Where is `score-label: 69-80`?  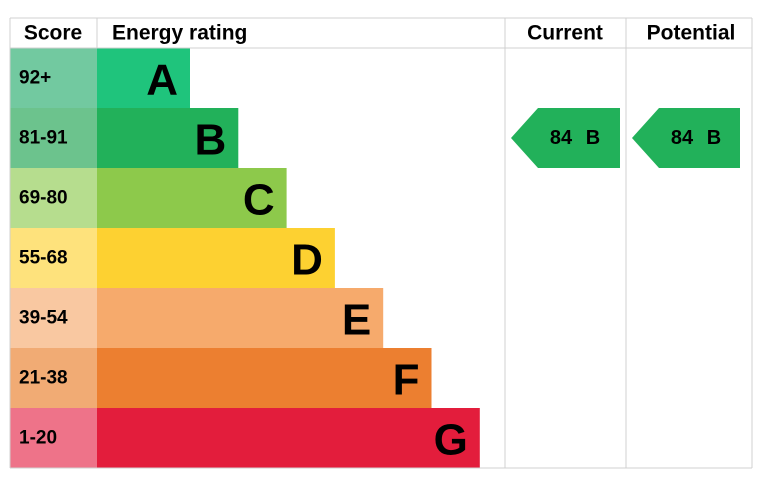 score-label: 69-80 is located at coordinates (43, 198).